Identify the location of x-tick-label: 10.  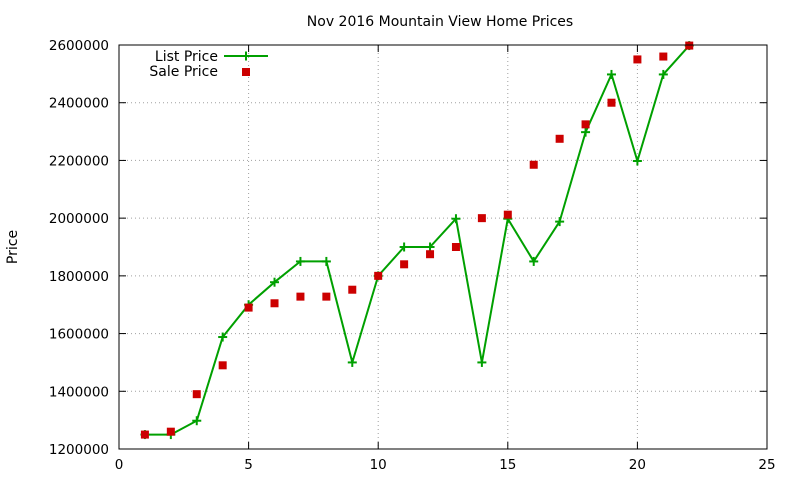
(378, 465).